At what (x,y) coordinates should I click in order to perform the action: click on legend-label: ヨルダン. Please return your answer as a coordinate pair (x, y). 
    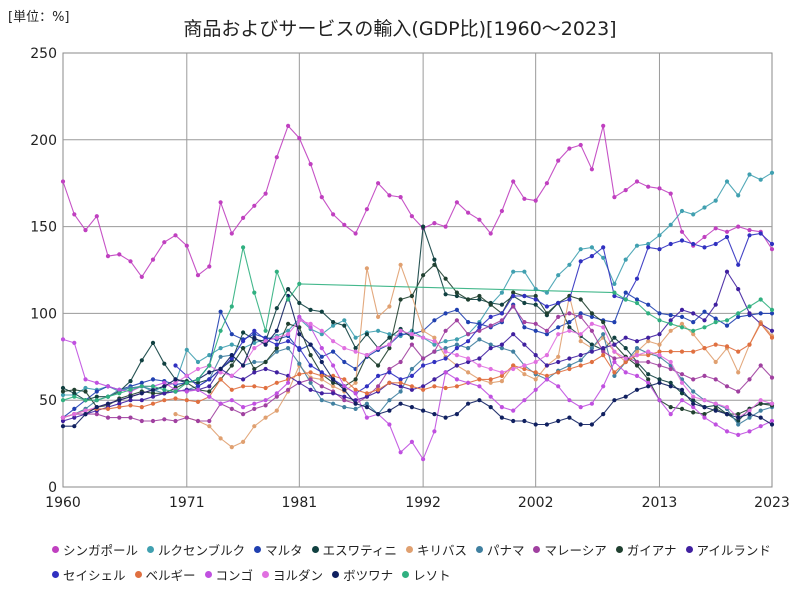
    Looking at the image, I should click on (298, 575).